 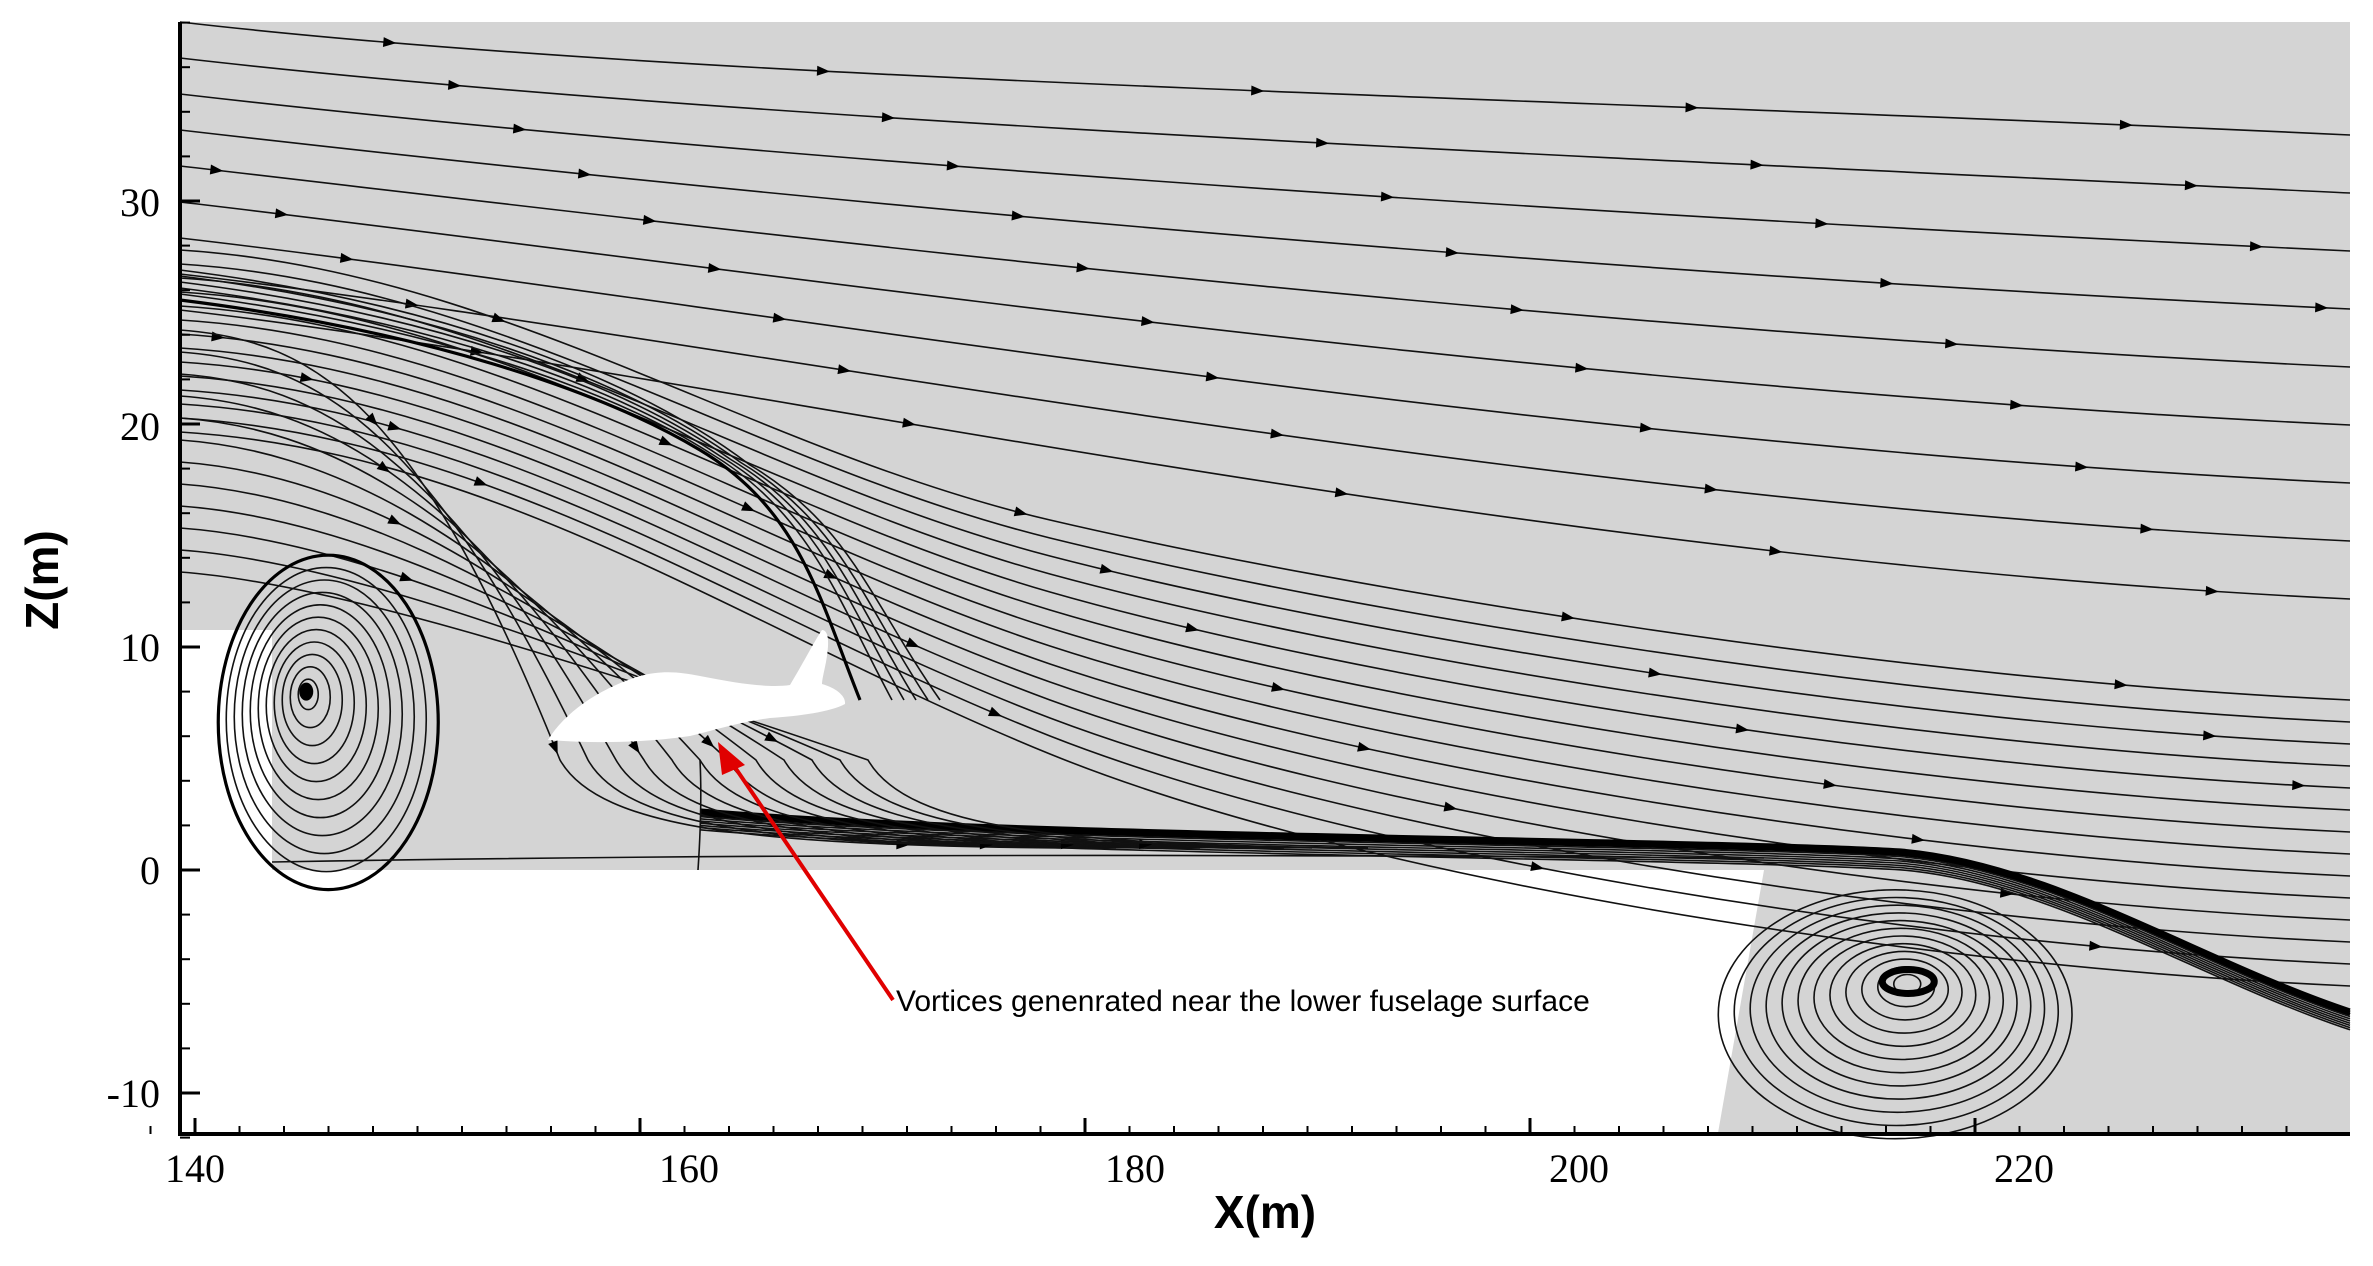 I want to click on y-axis-title: Z(m), so click(x=42, y=580).